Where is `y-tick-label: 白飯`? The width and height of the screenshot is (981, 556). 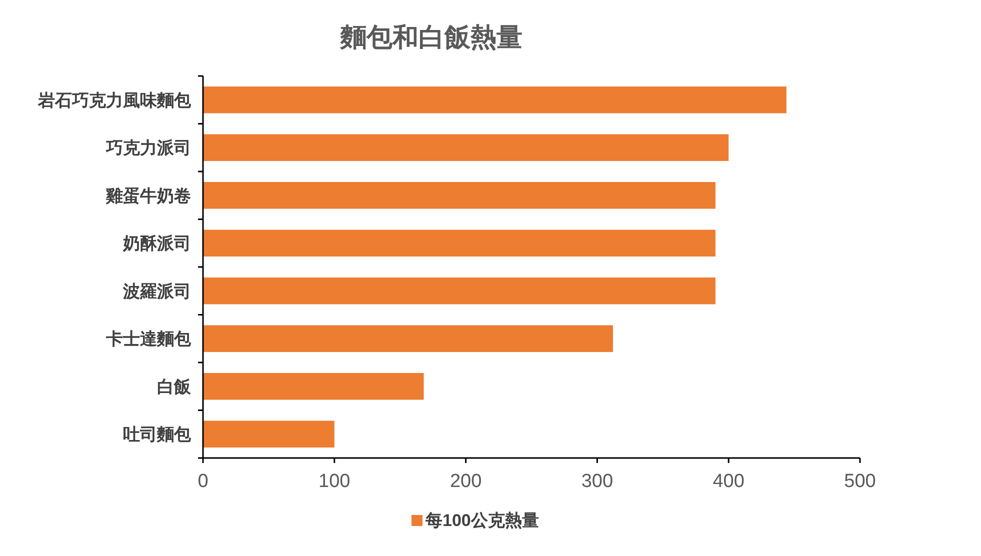 y-tick-label: 白飯 is located at coordinates (174, 386).